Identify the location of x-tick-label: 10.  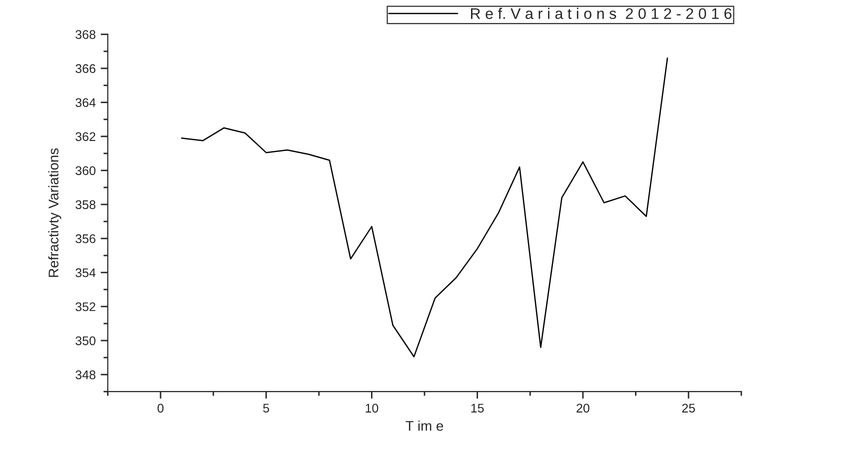
(372, 408).